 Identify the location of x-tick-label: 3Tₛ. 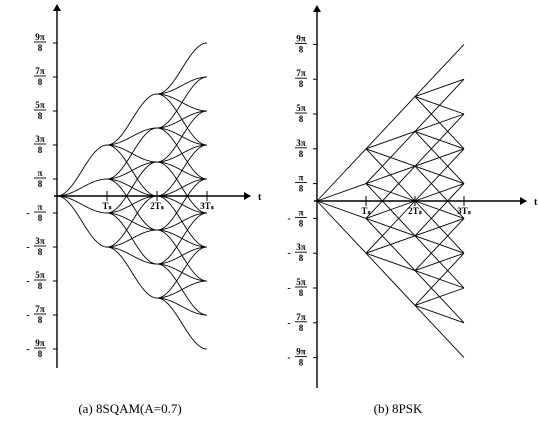
(464, 211).